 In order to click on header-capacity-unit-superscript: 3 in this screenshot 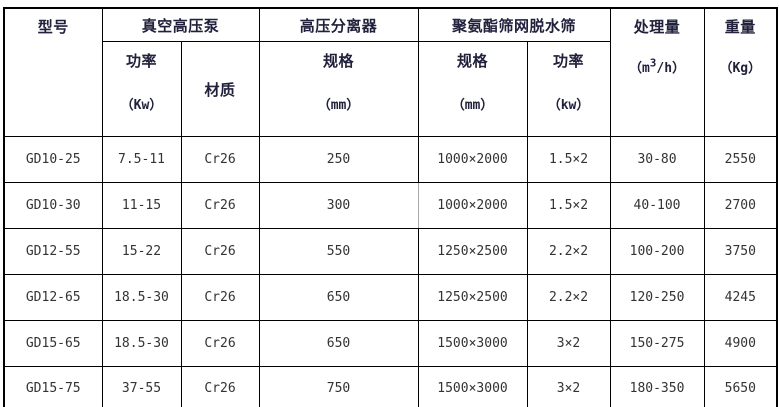, I will do `click(653, 63)`.